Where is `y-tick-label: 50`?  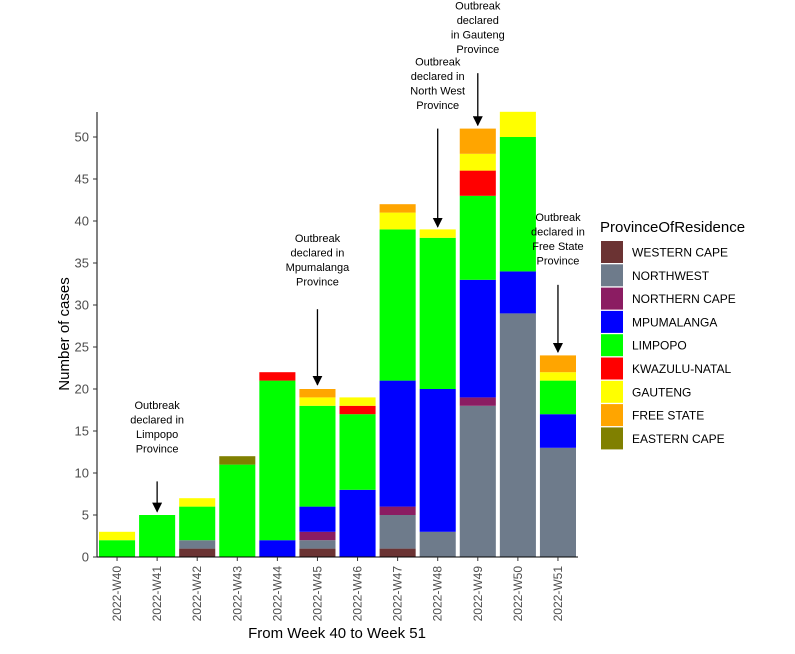
y-tick-label: 50 is located at coordinates (82, 137).